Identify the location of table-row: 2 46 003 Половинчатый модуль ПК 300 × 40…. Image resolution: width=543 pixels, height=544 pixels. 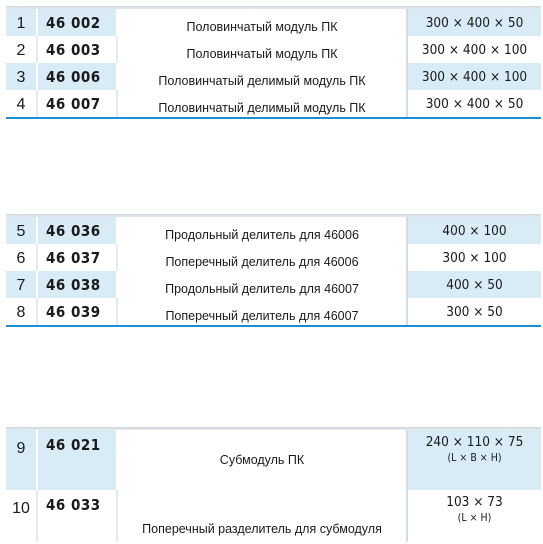
(273, 49).